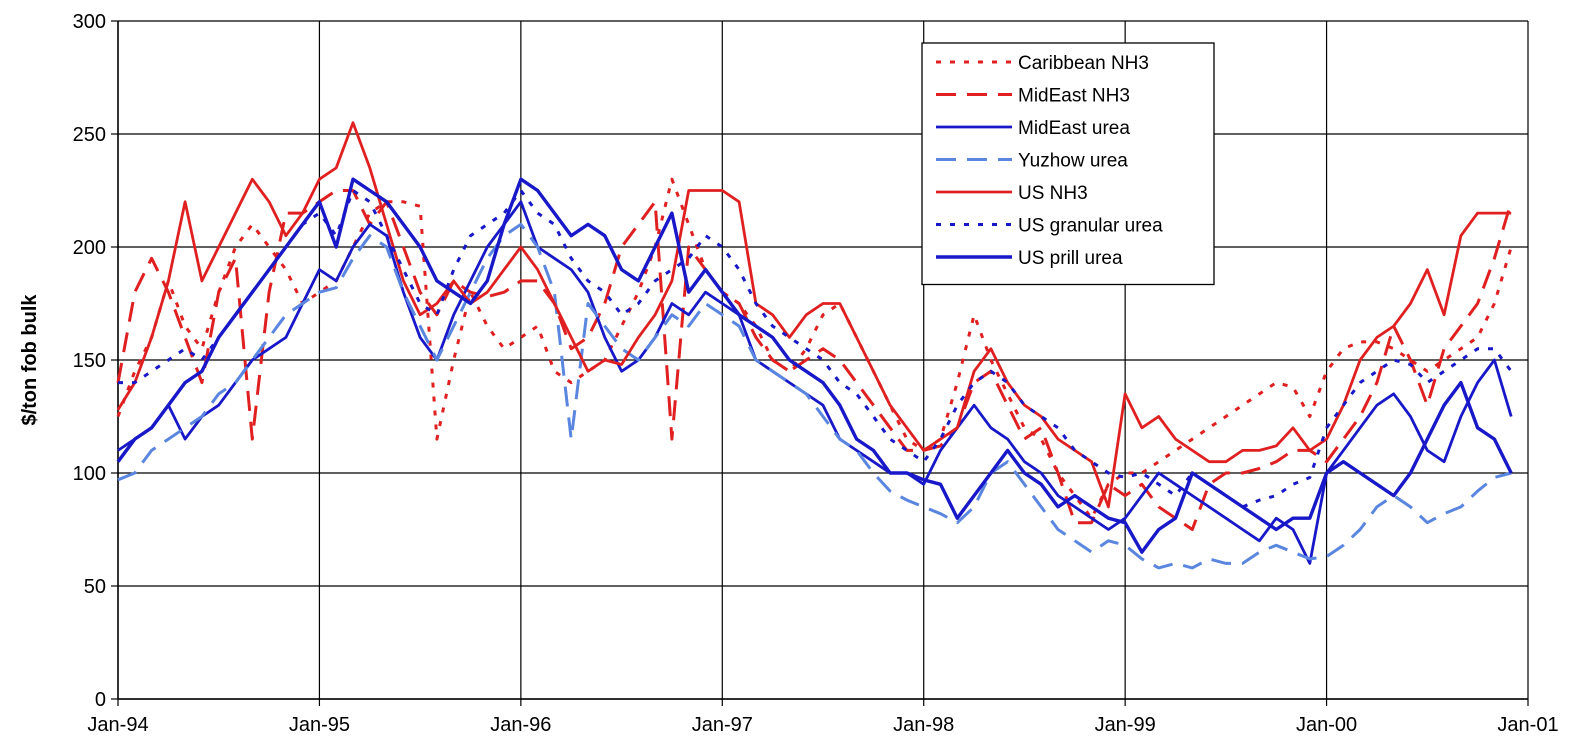 The width and height of the screenshot is (1580, 747). I want to click on x-tick-label: Jan-01, so click(1527, 725).